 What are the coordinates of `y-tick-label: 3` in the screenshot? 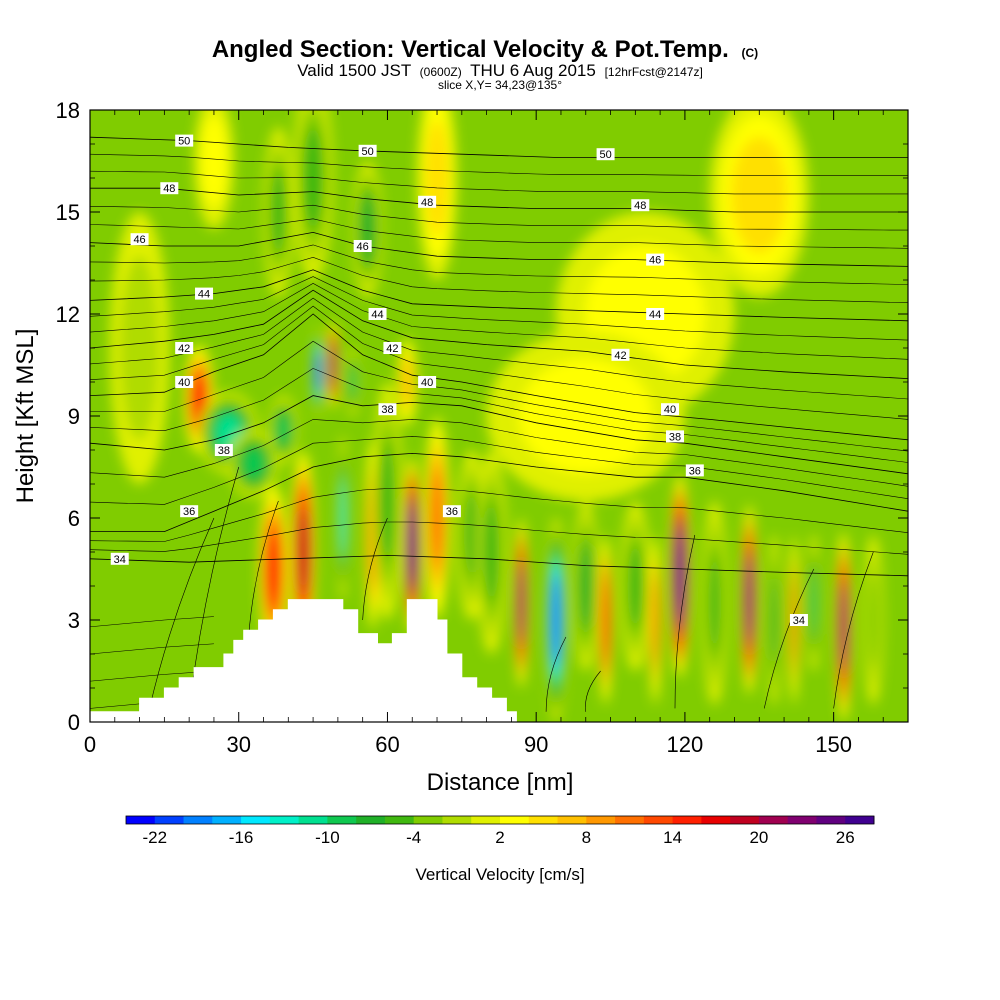 It's located at (74, 620).